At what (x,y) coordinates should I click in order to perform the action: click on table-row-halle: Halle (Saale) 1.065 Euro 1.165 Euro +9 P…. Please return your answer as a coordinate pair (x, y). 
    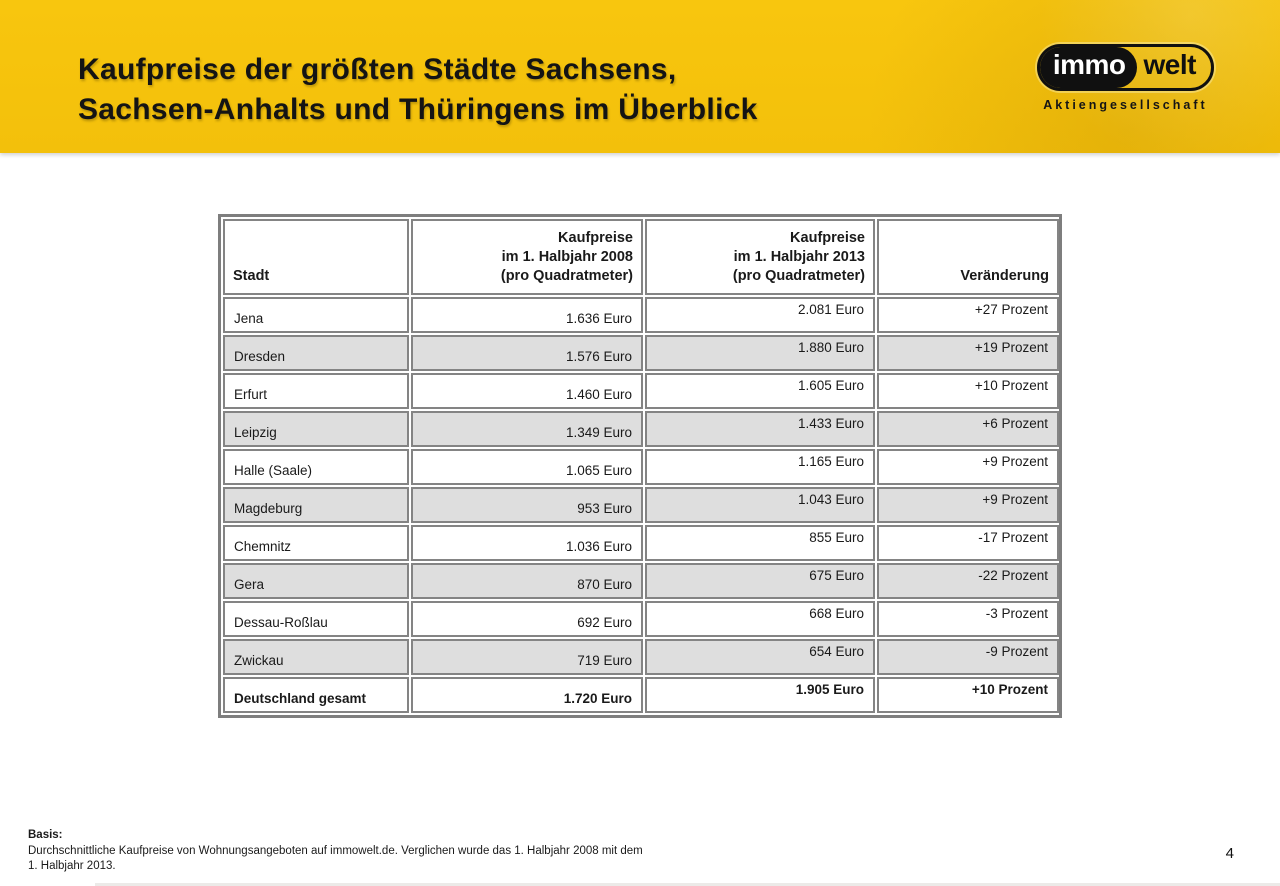
    Looking at the image, I should click on (641, 467).